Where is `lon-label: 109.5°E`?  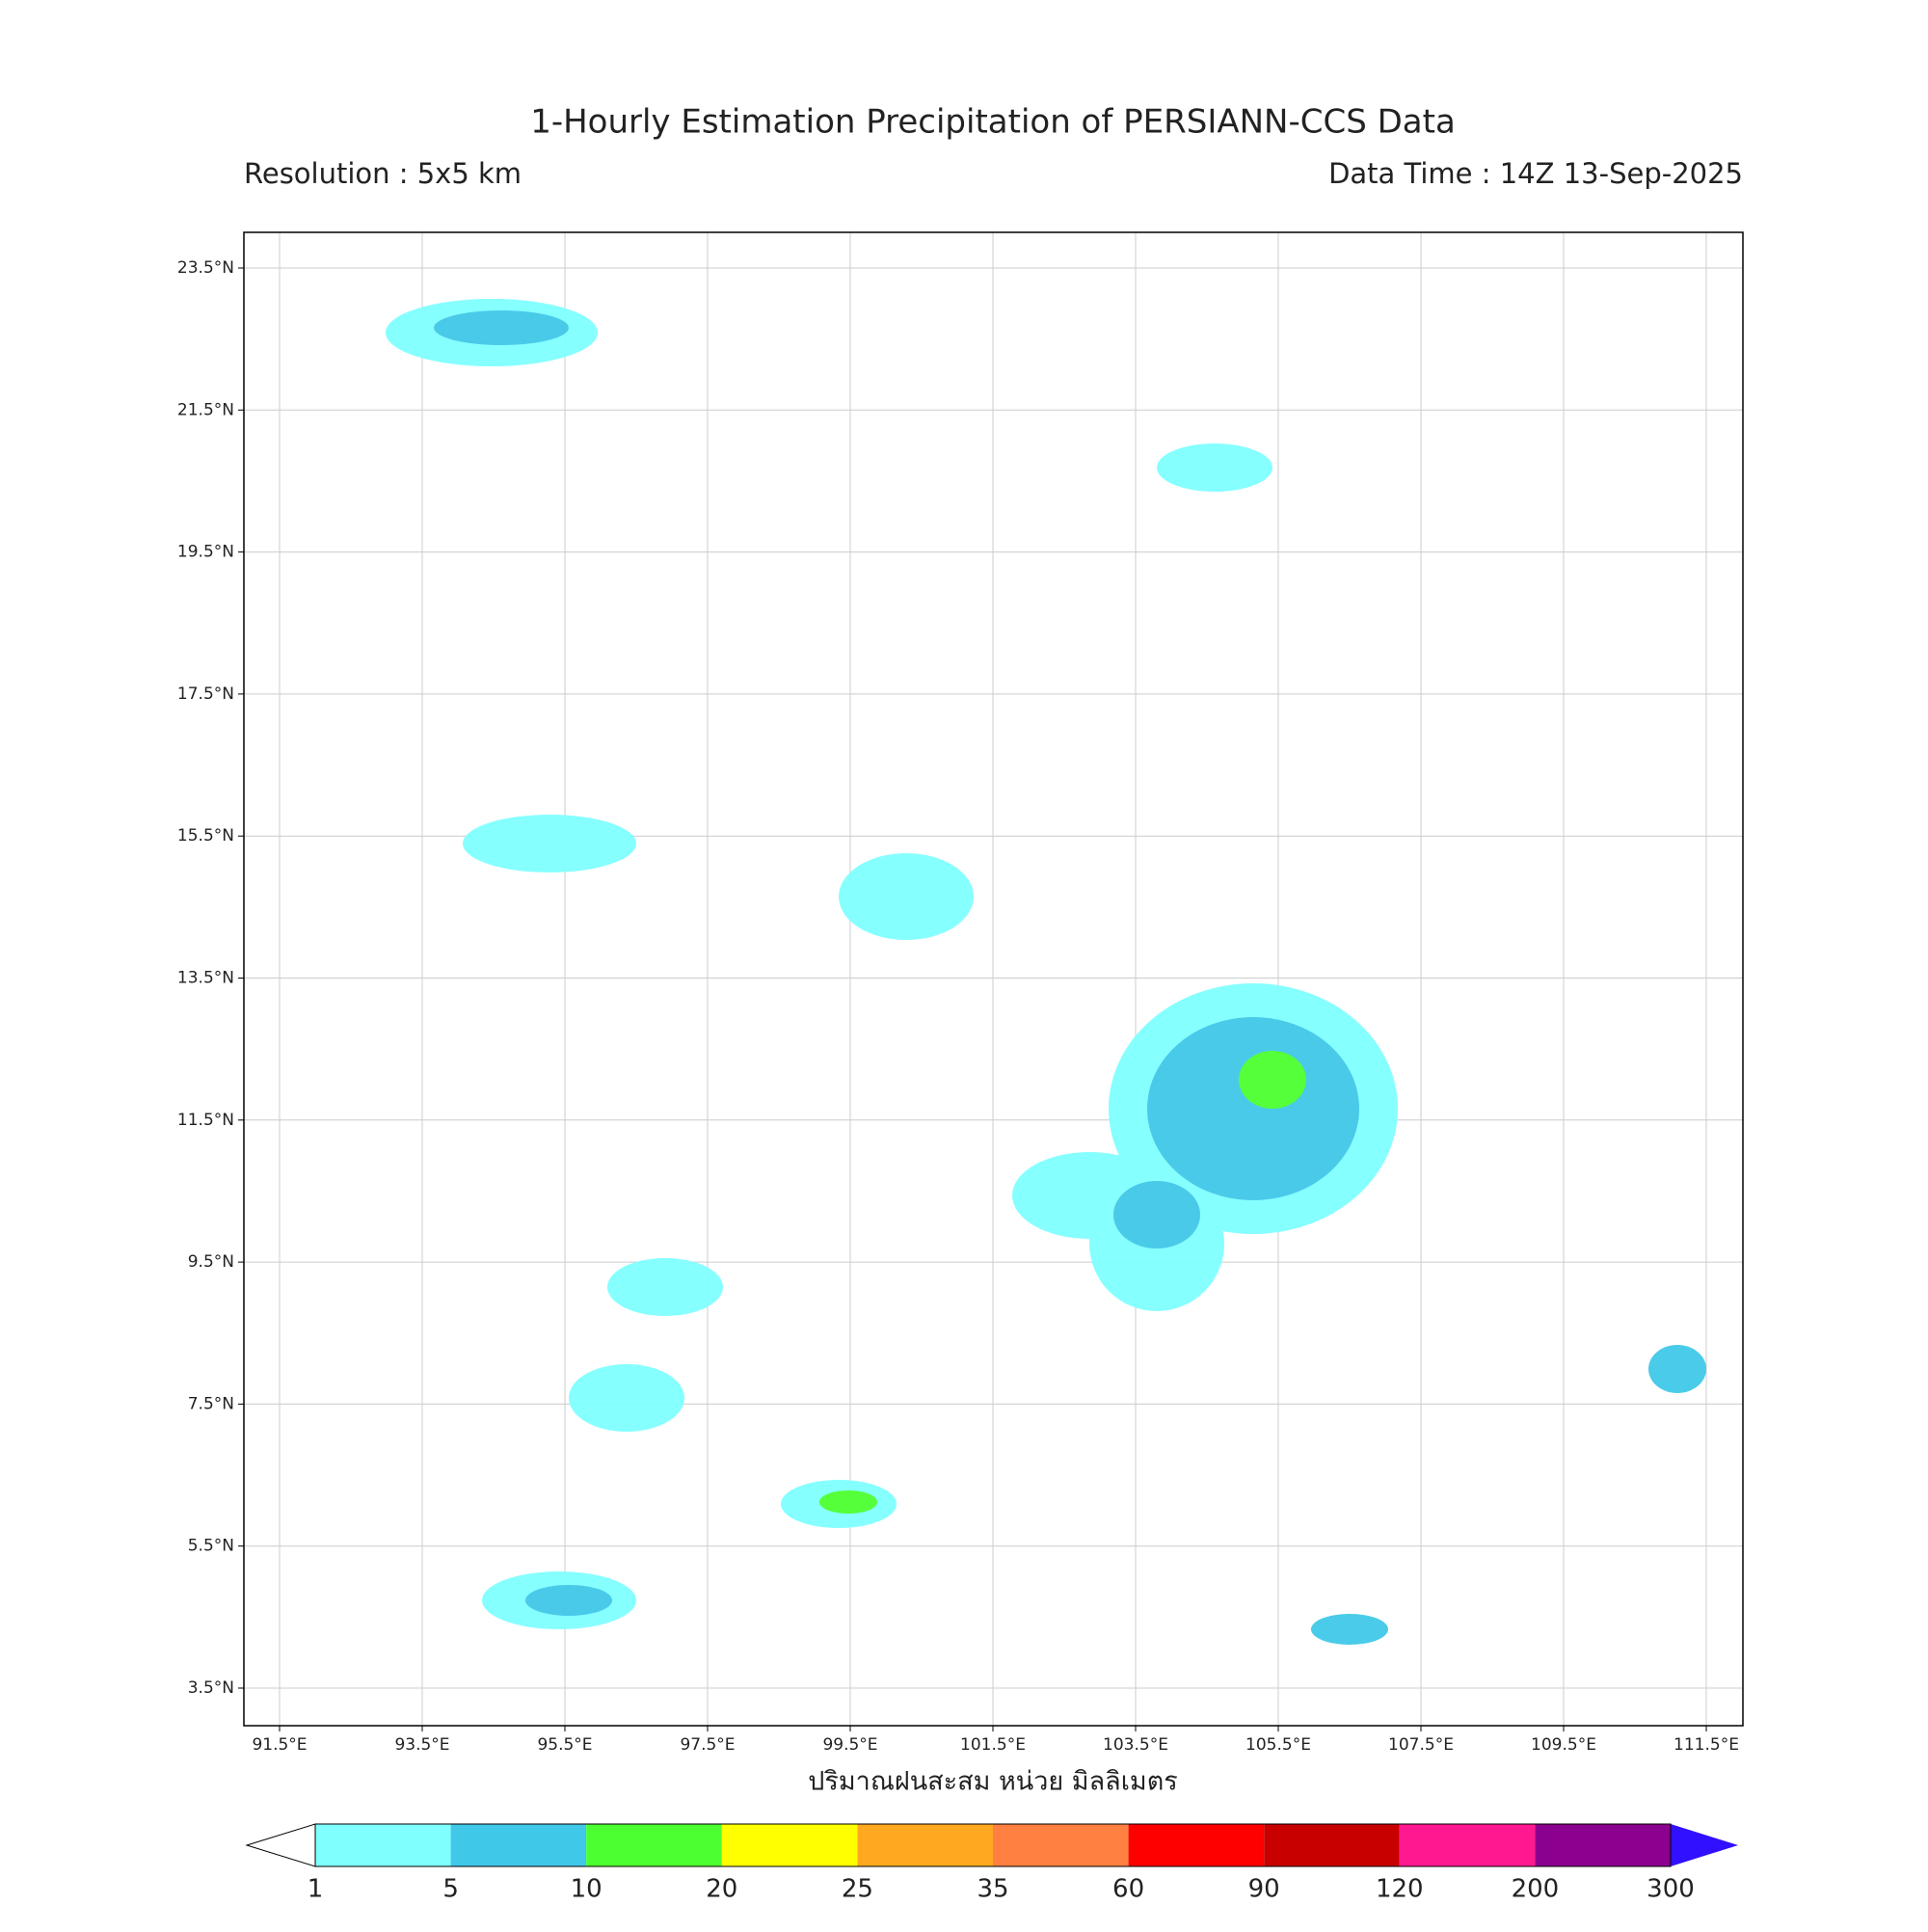 lon-label: 109.5°E is located at coordinates (1564, 1745).